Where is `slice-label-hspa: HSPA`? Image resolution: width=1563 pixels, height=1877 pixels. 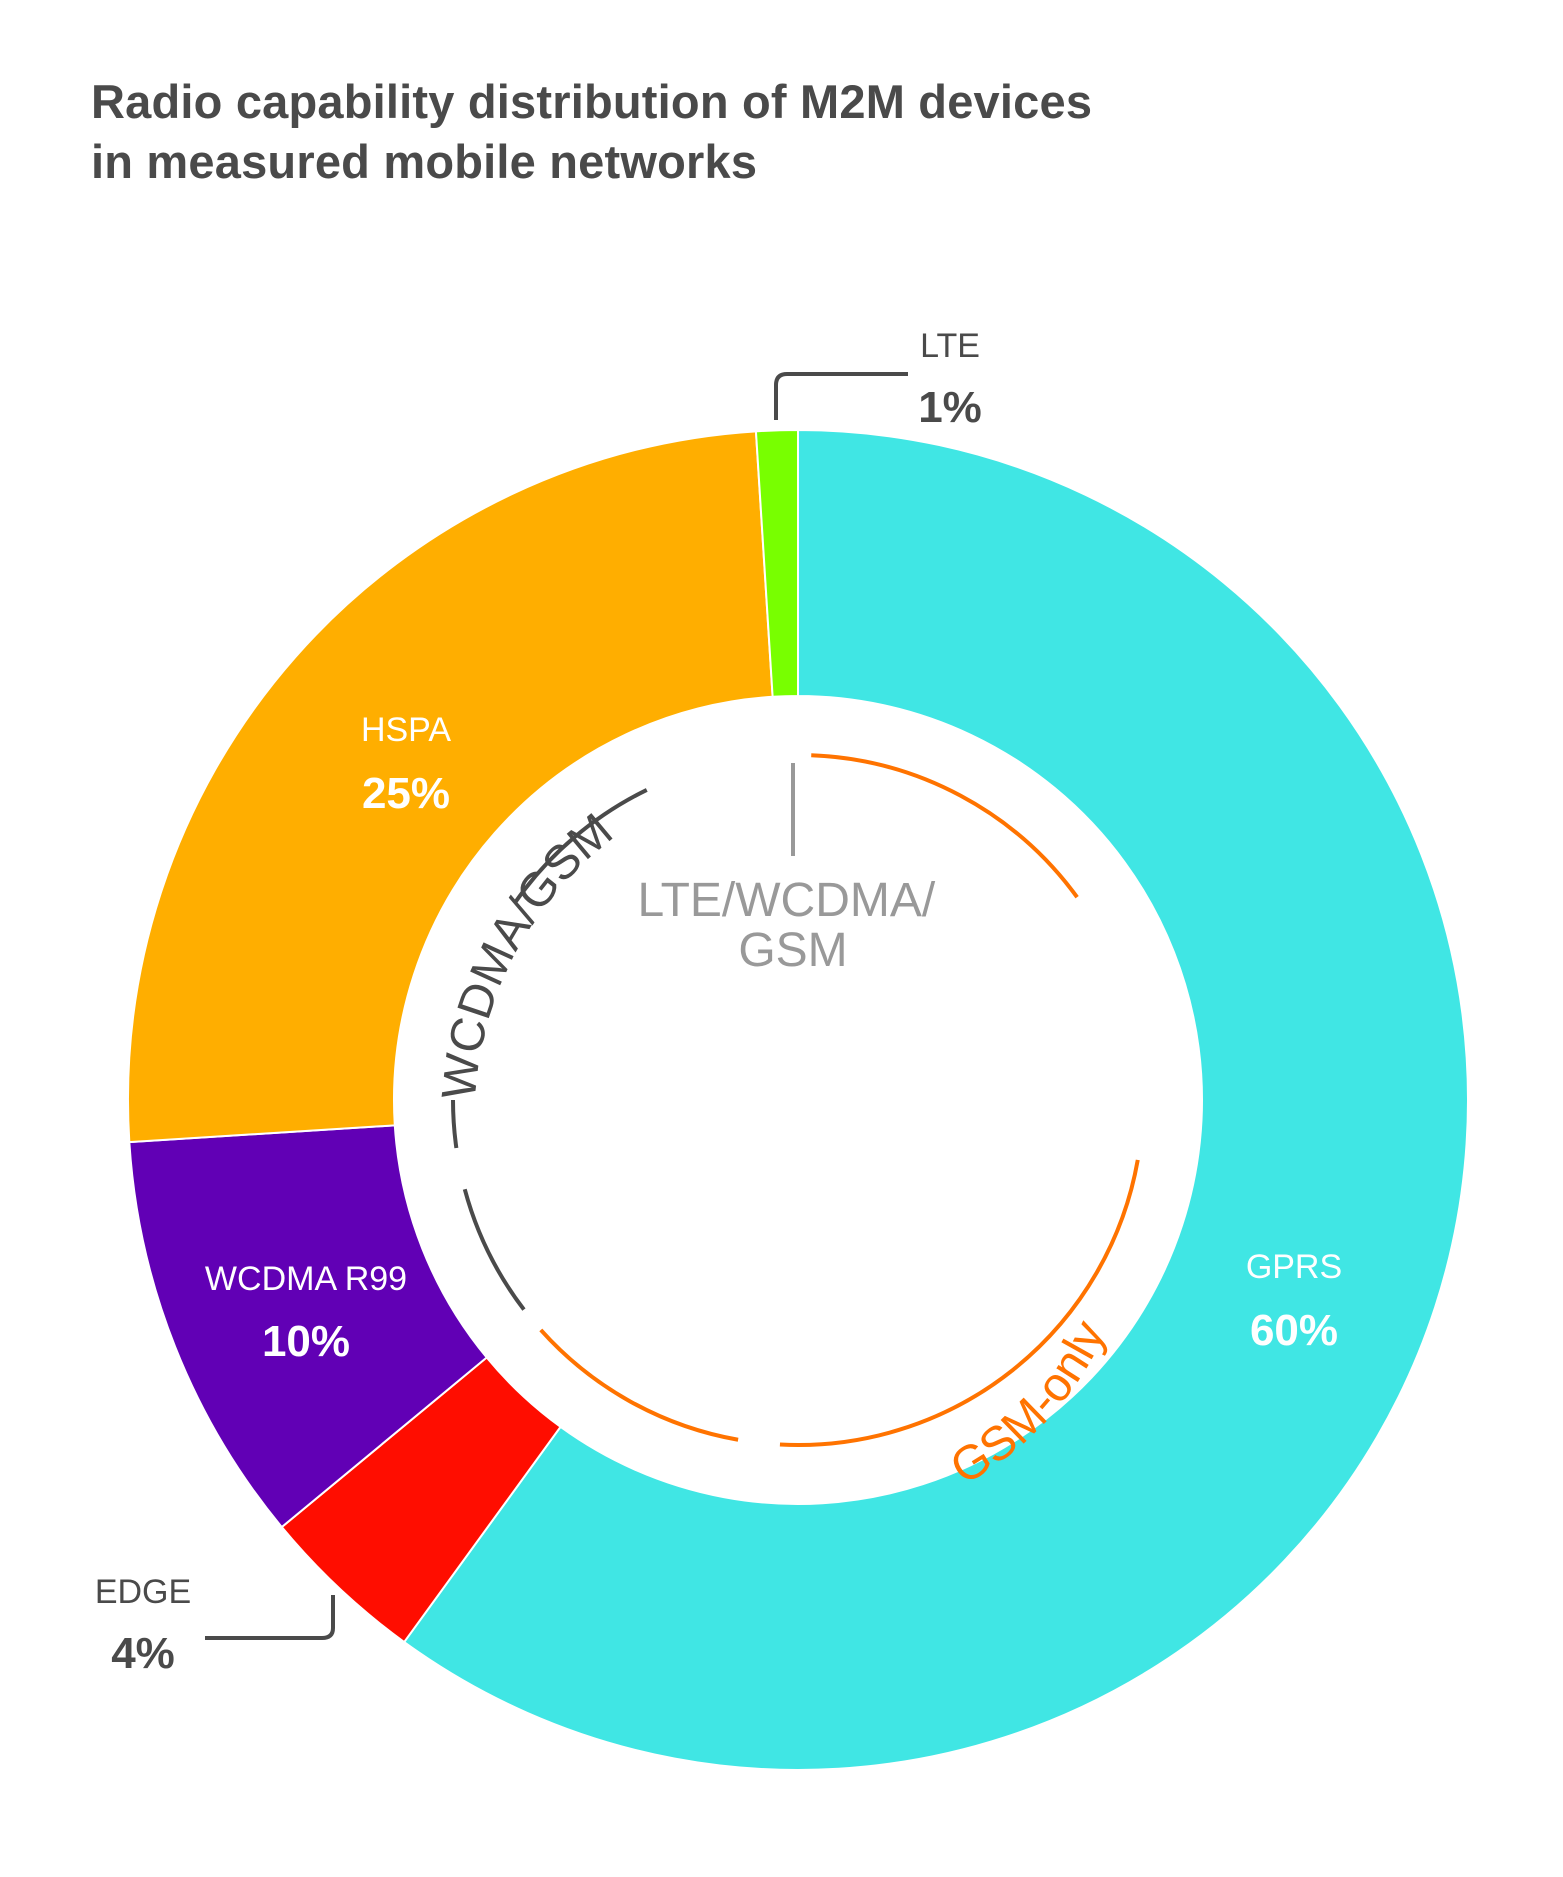 slice-label-hspa: HSPA is located at coordinates (406, 730).